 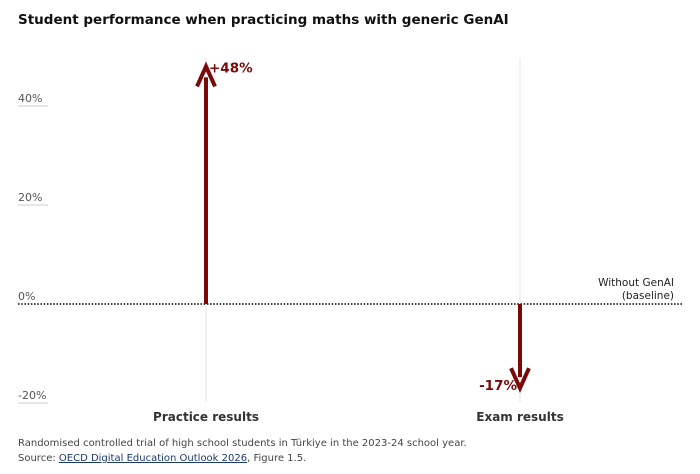 I want to click on y-tick-label: 40%, so click(x=30, y=98).